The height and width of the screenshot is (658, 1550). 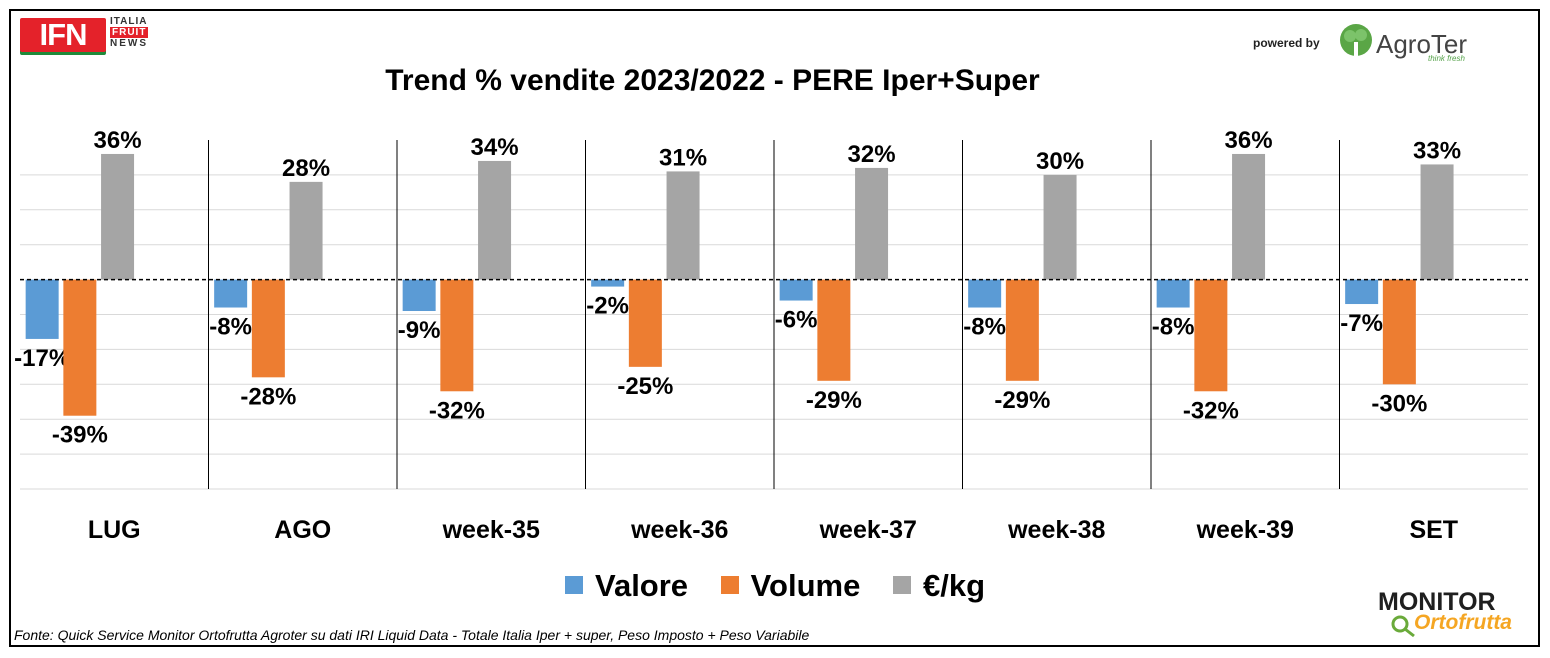 I want to click on agroter-name: AgroTer, so click(x=1422, y=44).